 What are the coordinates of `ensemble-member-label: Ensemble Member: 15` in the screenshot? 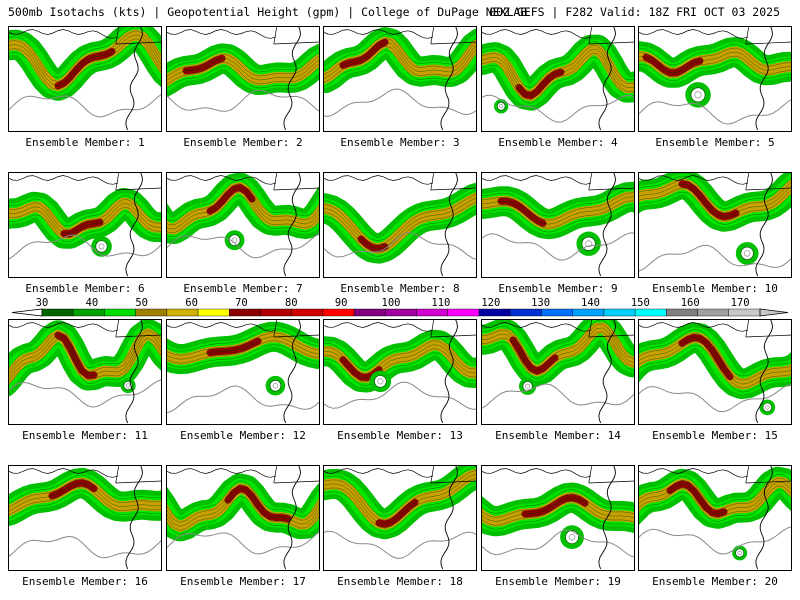 It's located at (715, 435).